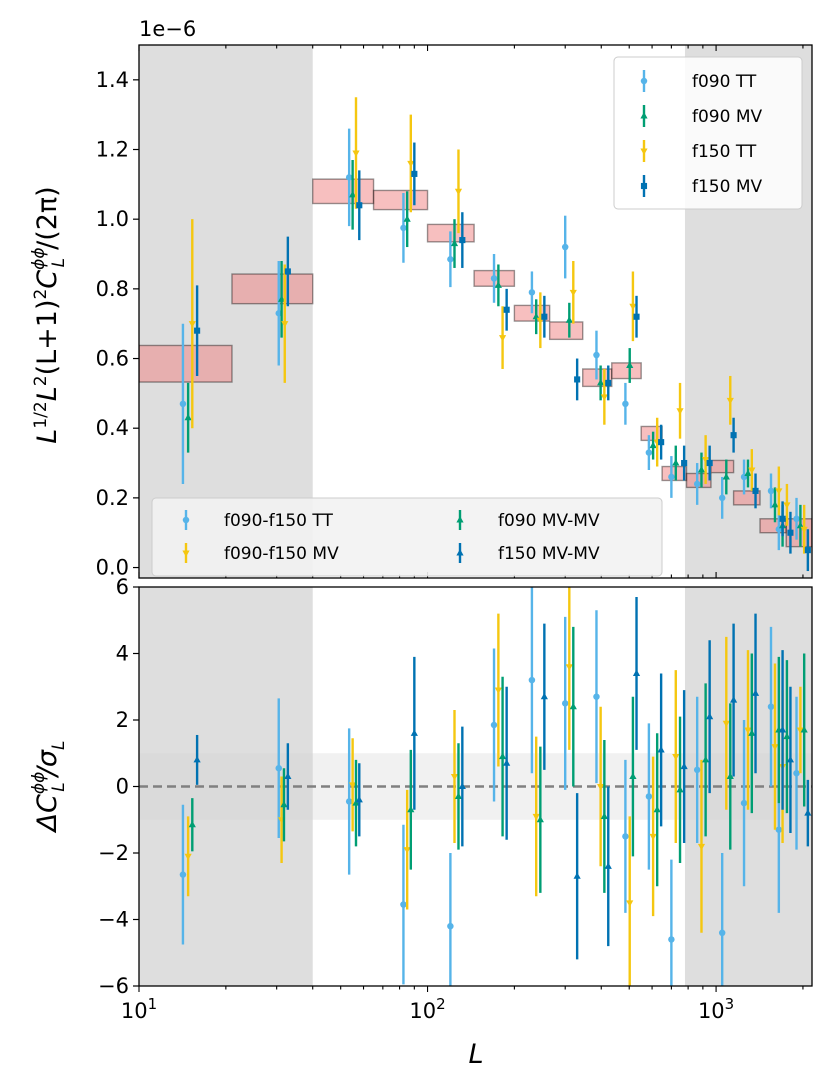 This screenshot has width=832, height=1092. Describe the element at coordinates (49, 787) in the screenshot. I see `bottom-ylabel: ΔCϕϕL/σL` at that location.